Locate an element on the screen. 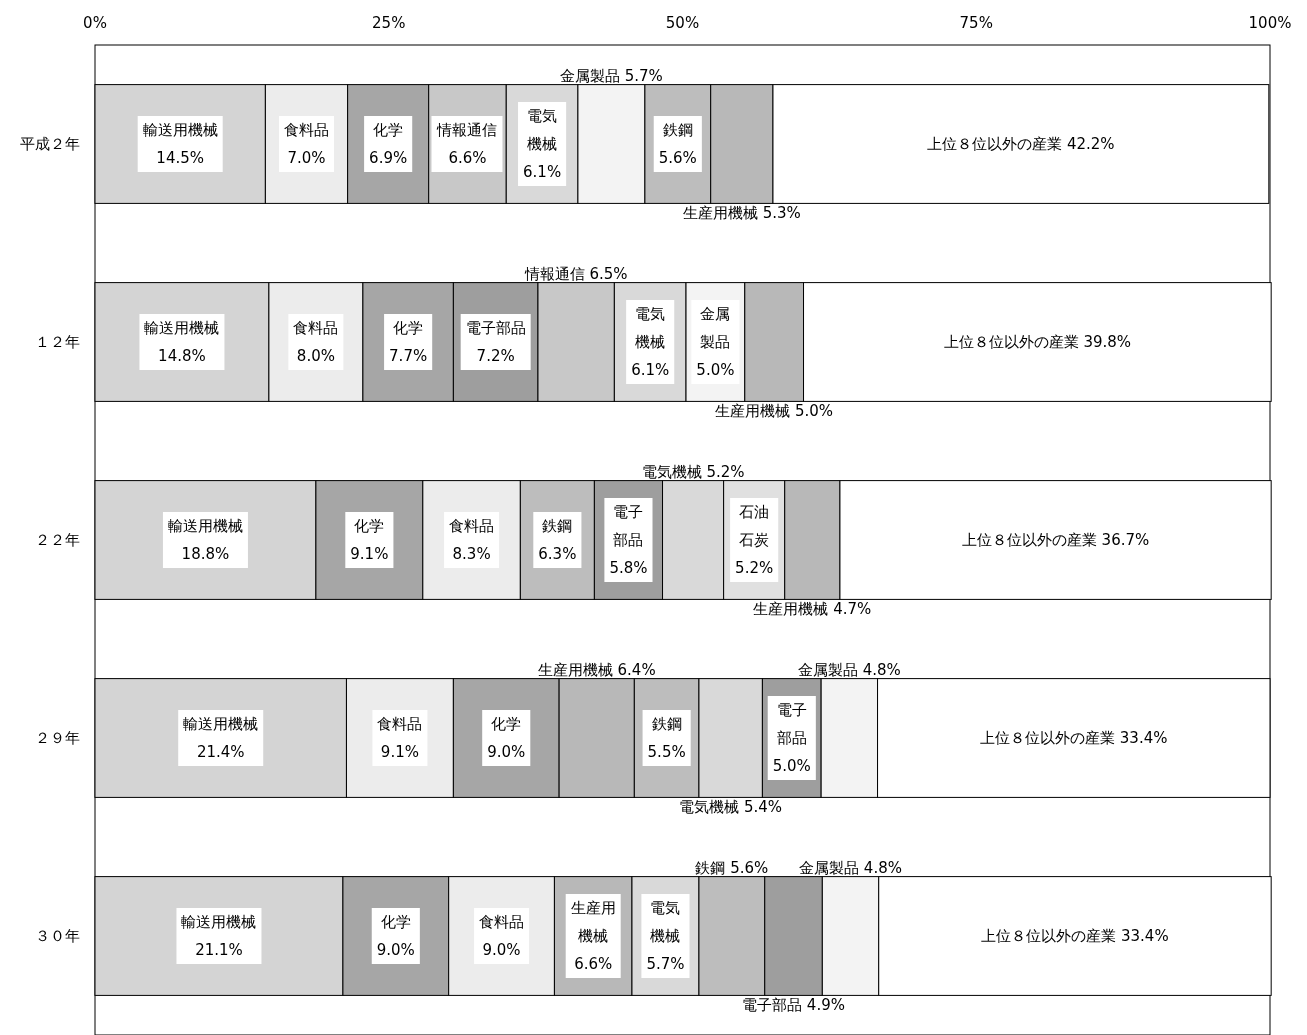 This screenshot has width=1307, height=1035. y-tick-label: ２２年 is located at coordinates (57, 540).